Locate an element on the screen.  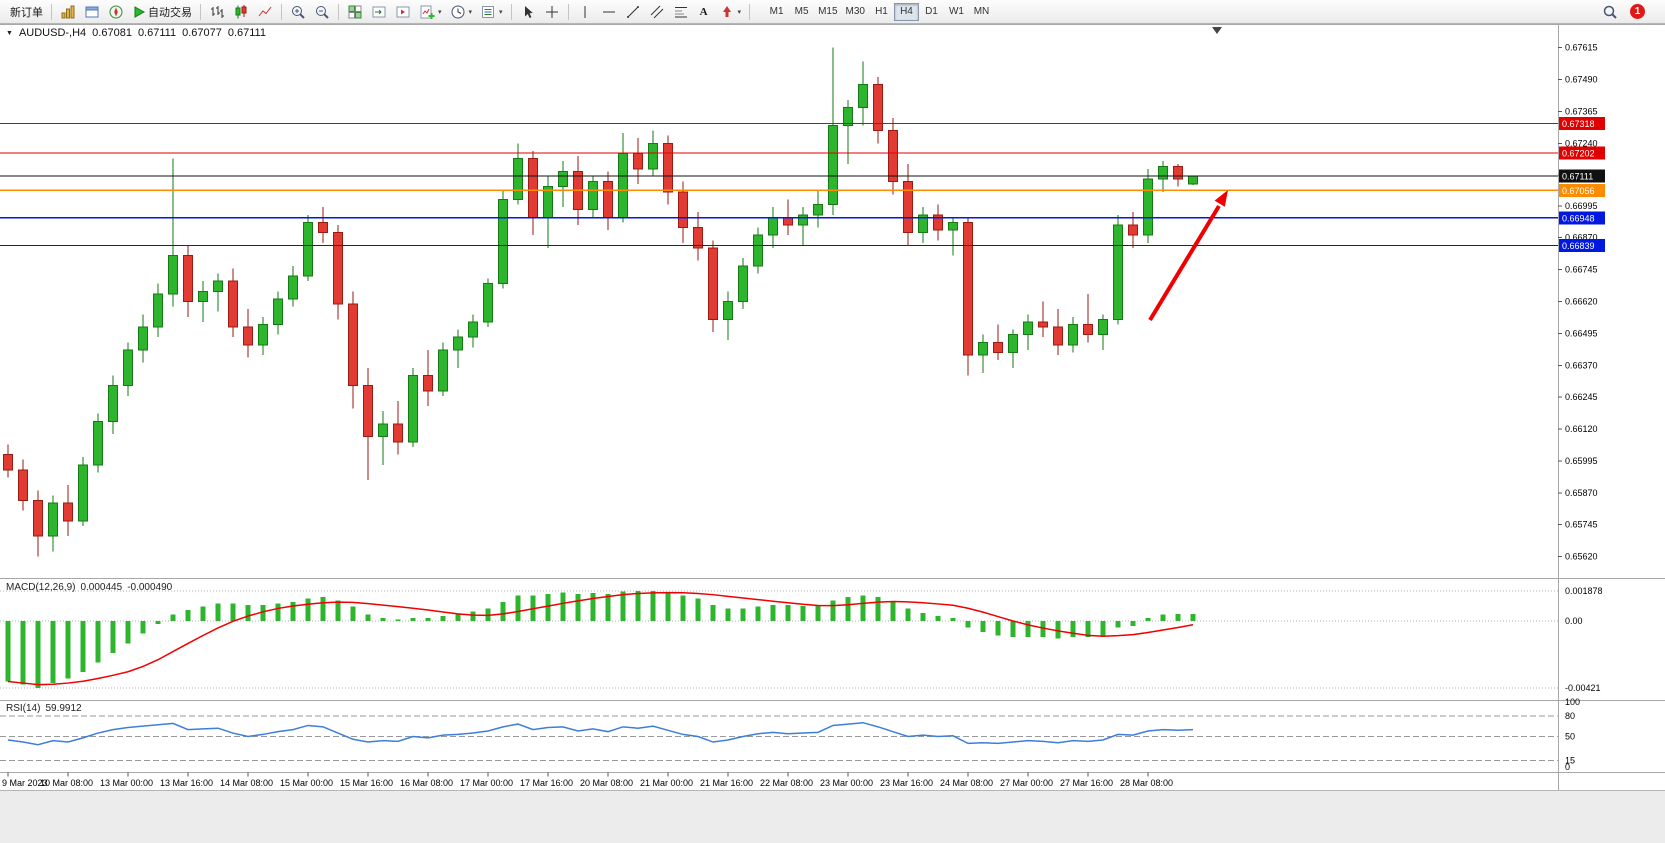
svg-text: 27 Mar 00:00 is located at coordinates (1026, 783).